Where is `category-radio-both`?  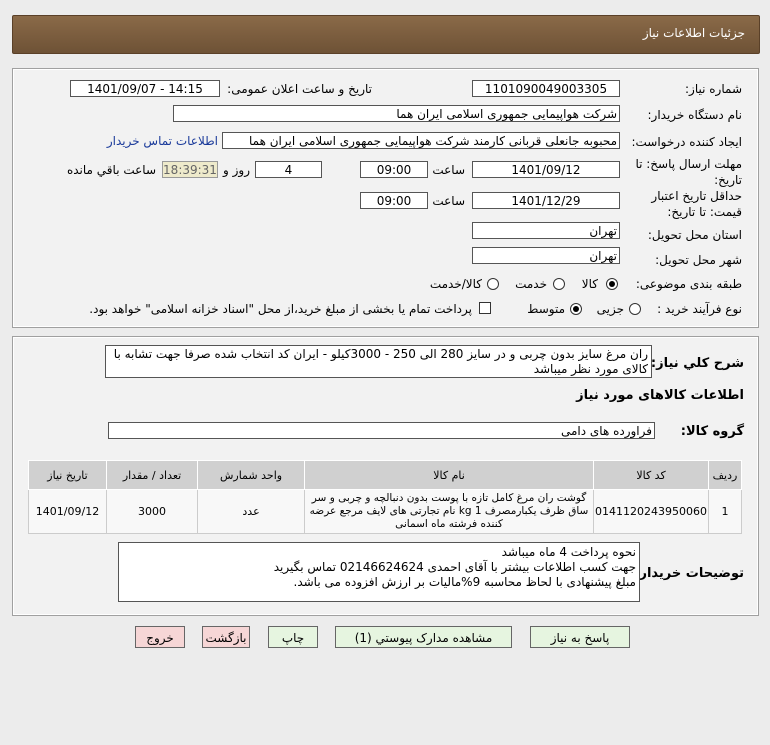 category-radio-both is located at coordinates (493, 284).